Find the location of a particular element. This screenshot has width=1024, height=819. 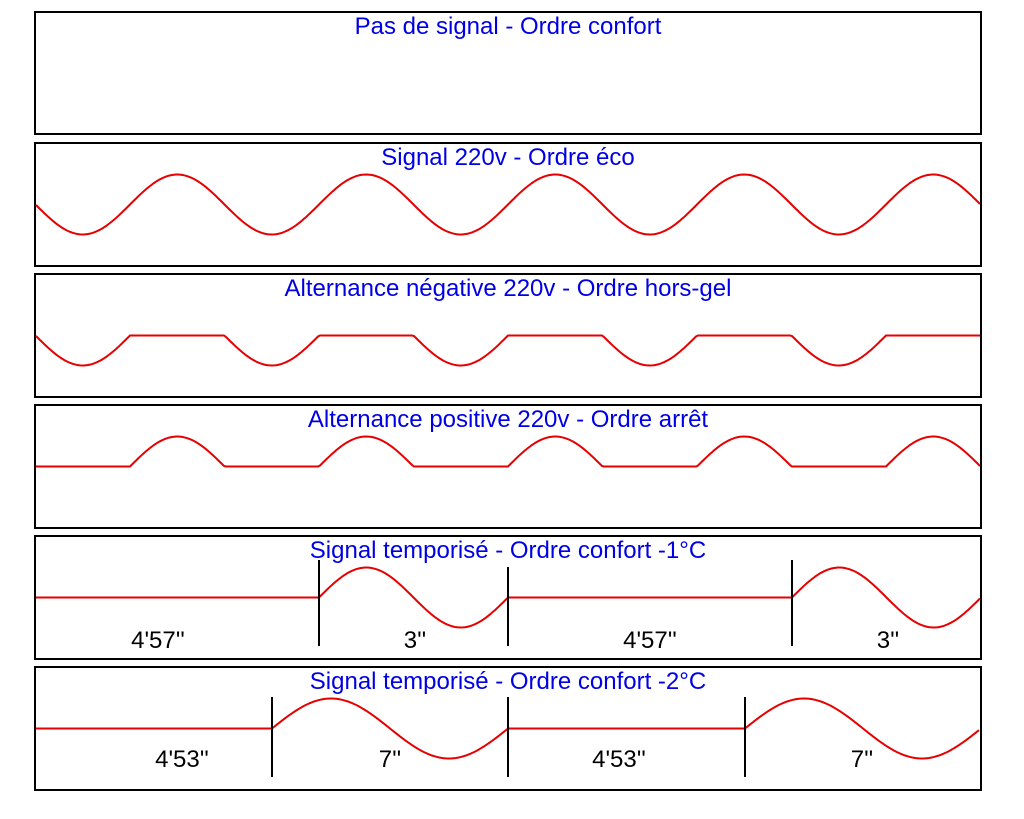

panel-title: Alternance positive 220v - Ordre arrêt is located at coordinates (508, 419).